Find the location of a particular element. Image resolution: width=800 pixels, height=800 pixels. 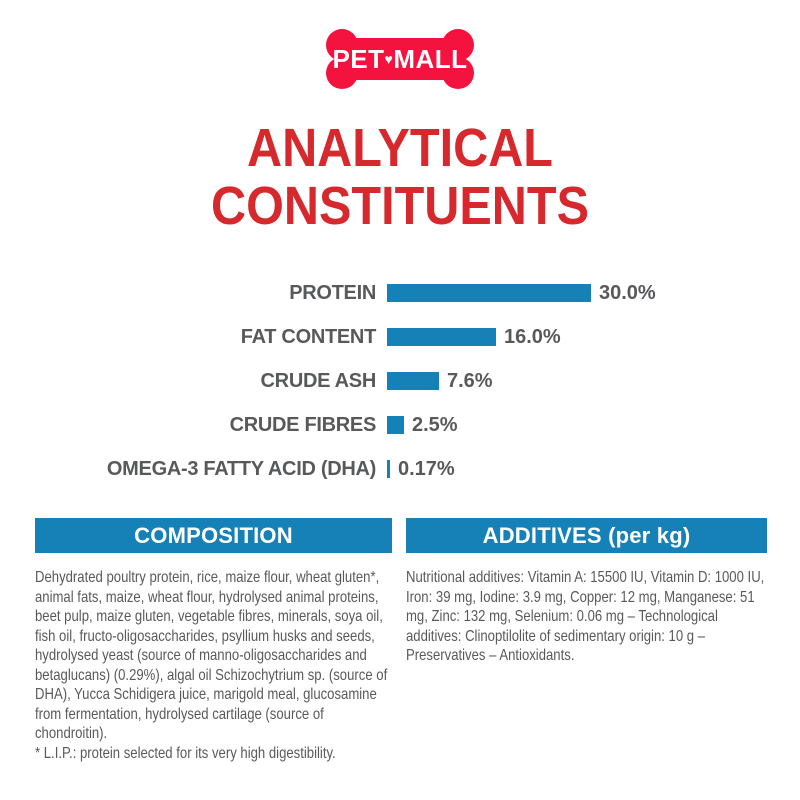

chart-row-crude-ash: CRUDE ASH 7.6% is located at coordinates (400, 381).